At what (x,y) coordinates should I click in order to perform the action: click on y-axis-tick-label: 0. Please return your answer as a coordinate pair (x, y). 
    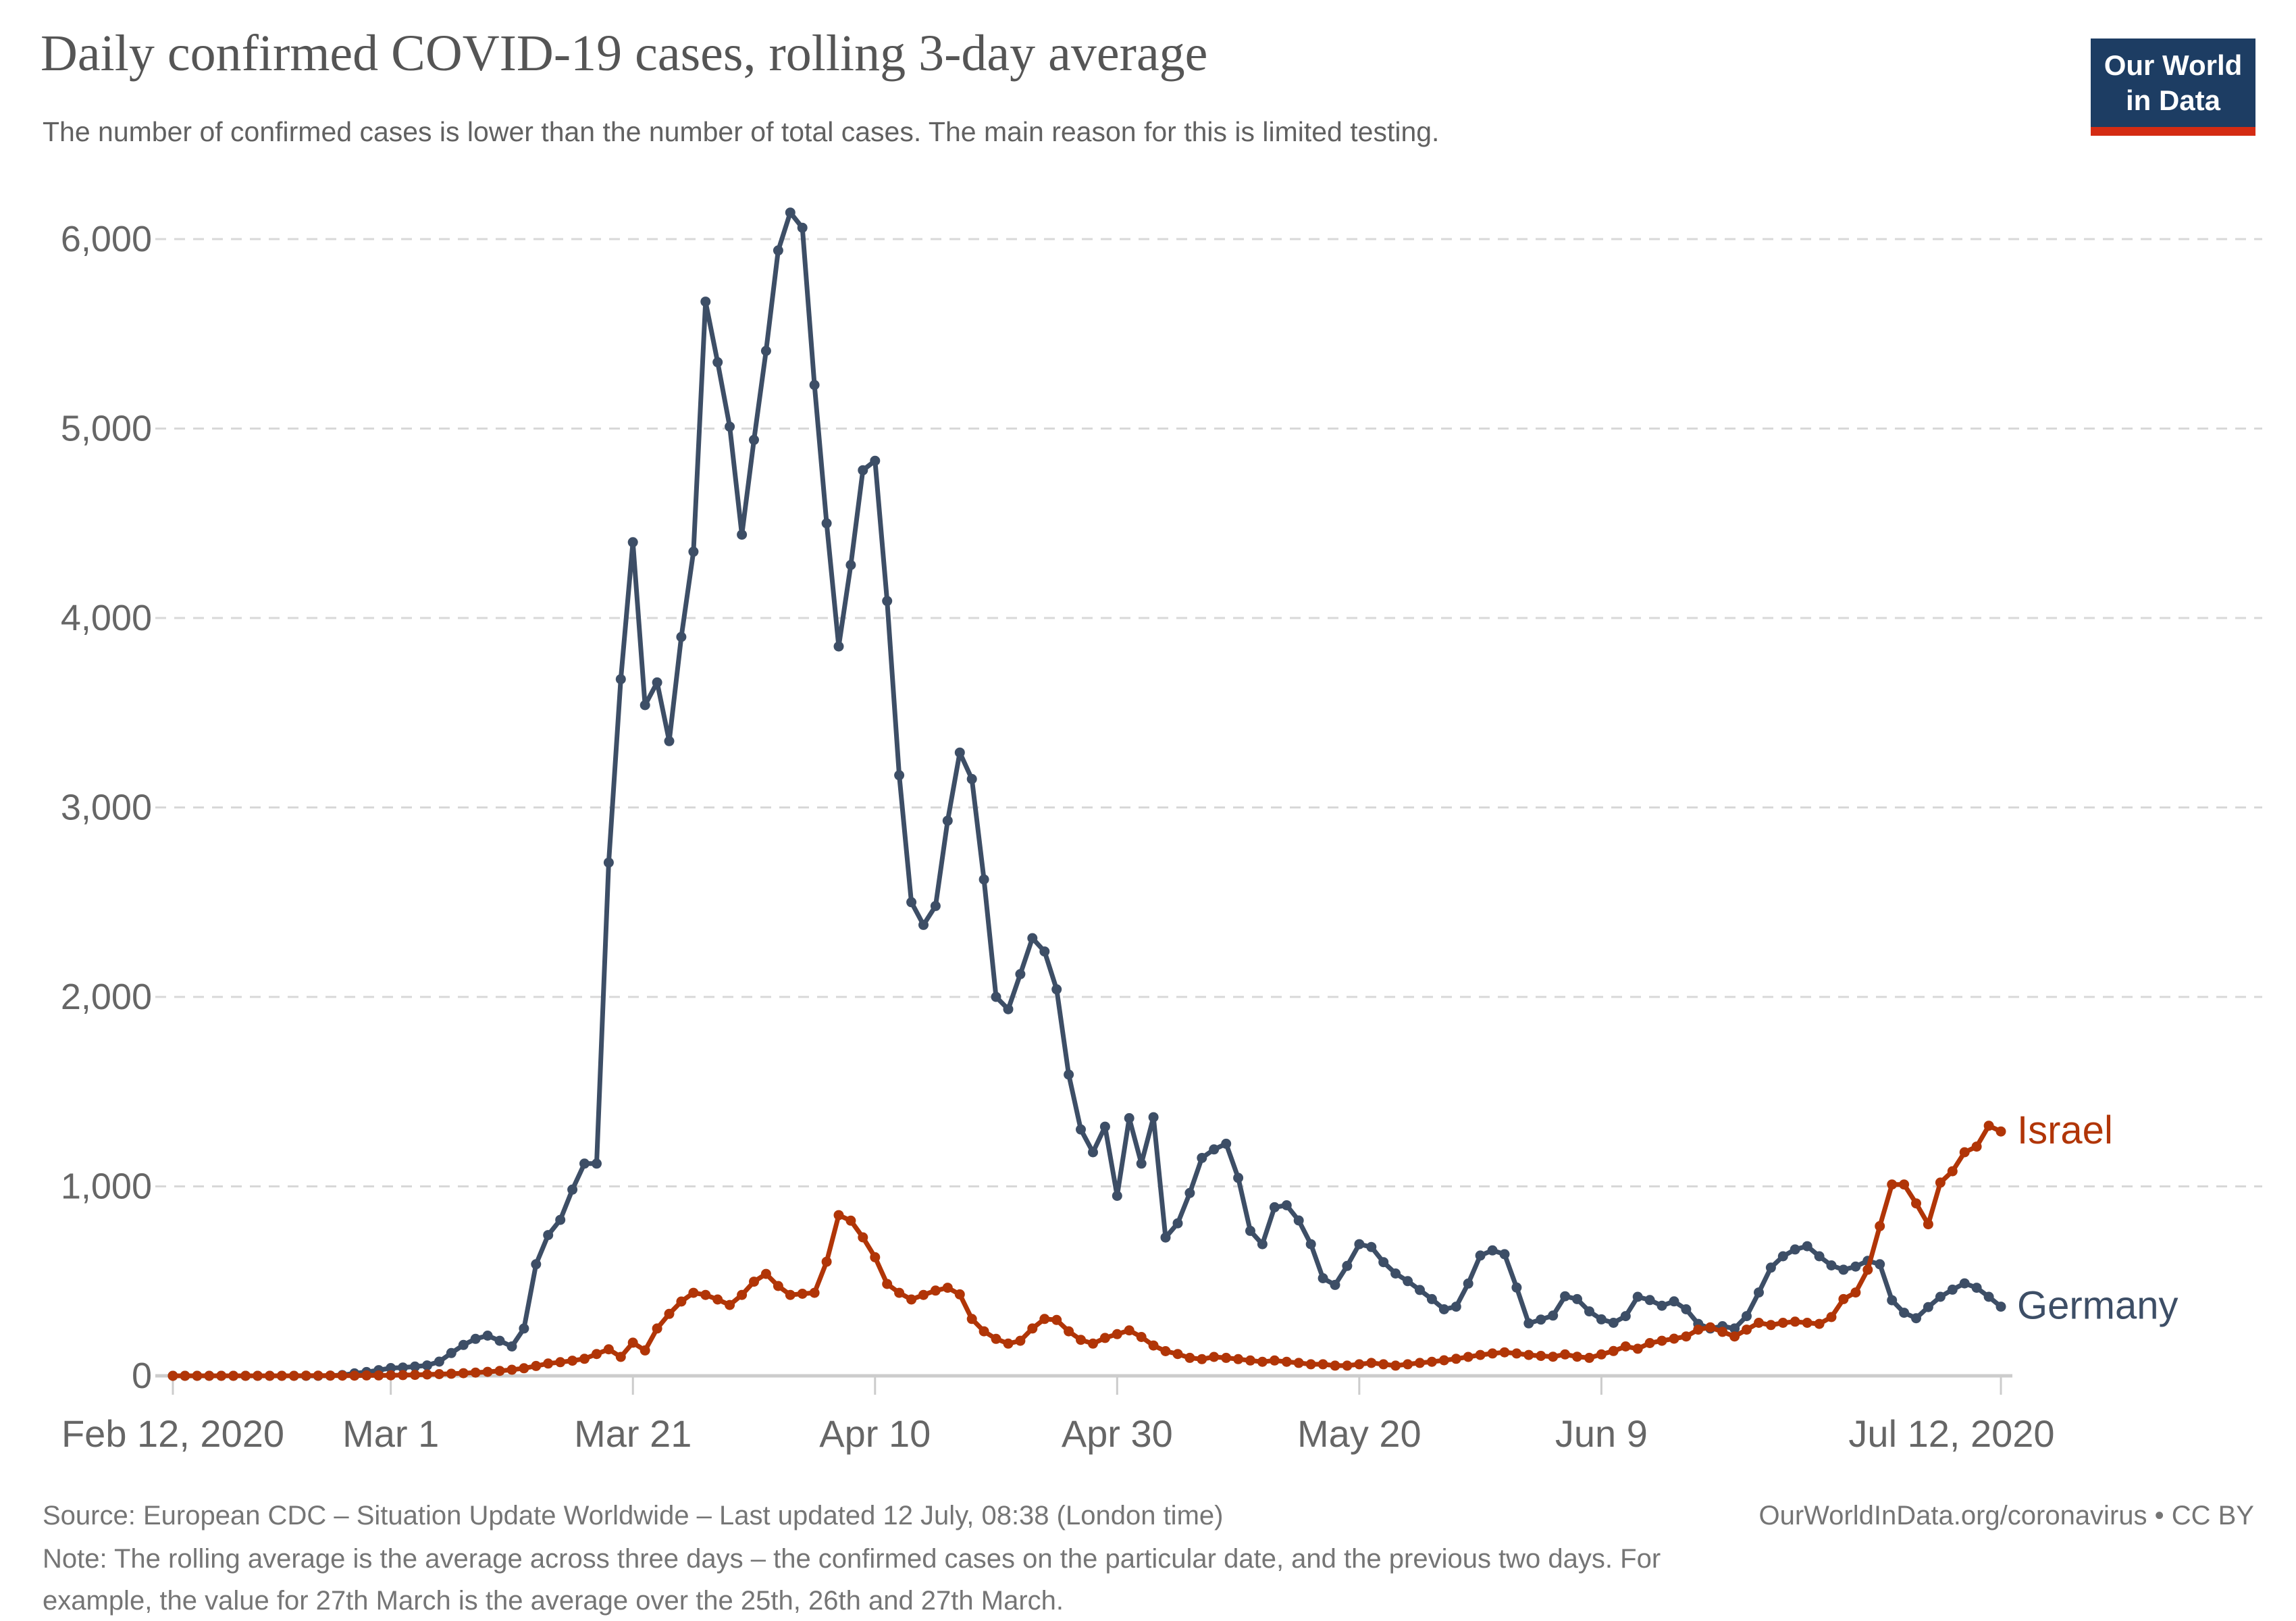
    Looking at the image, I should click on (142, 1376).